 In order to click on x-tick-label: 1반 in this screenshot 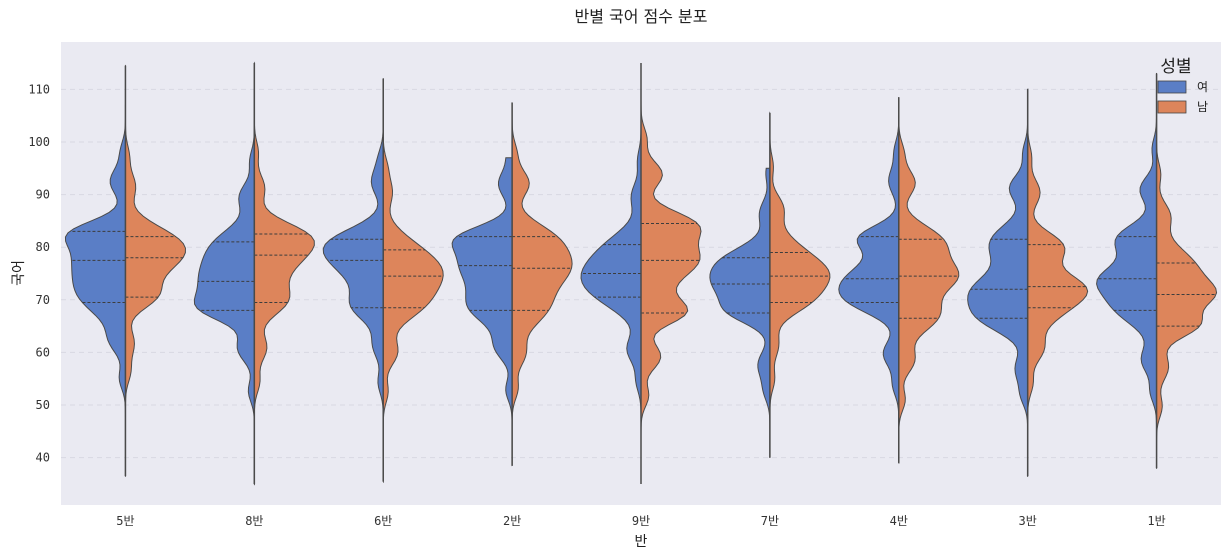, I will do `click(1156, 521)`.